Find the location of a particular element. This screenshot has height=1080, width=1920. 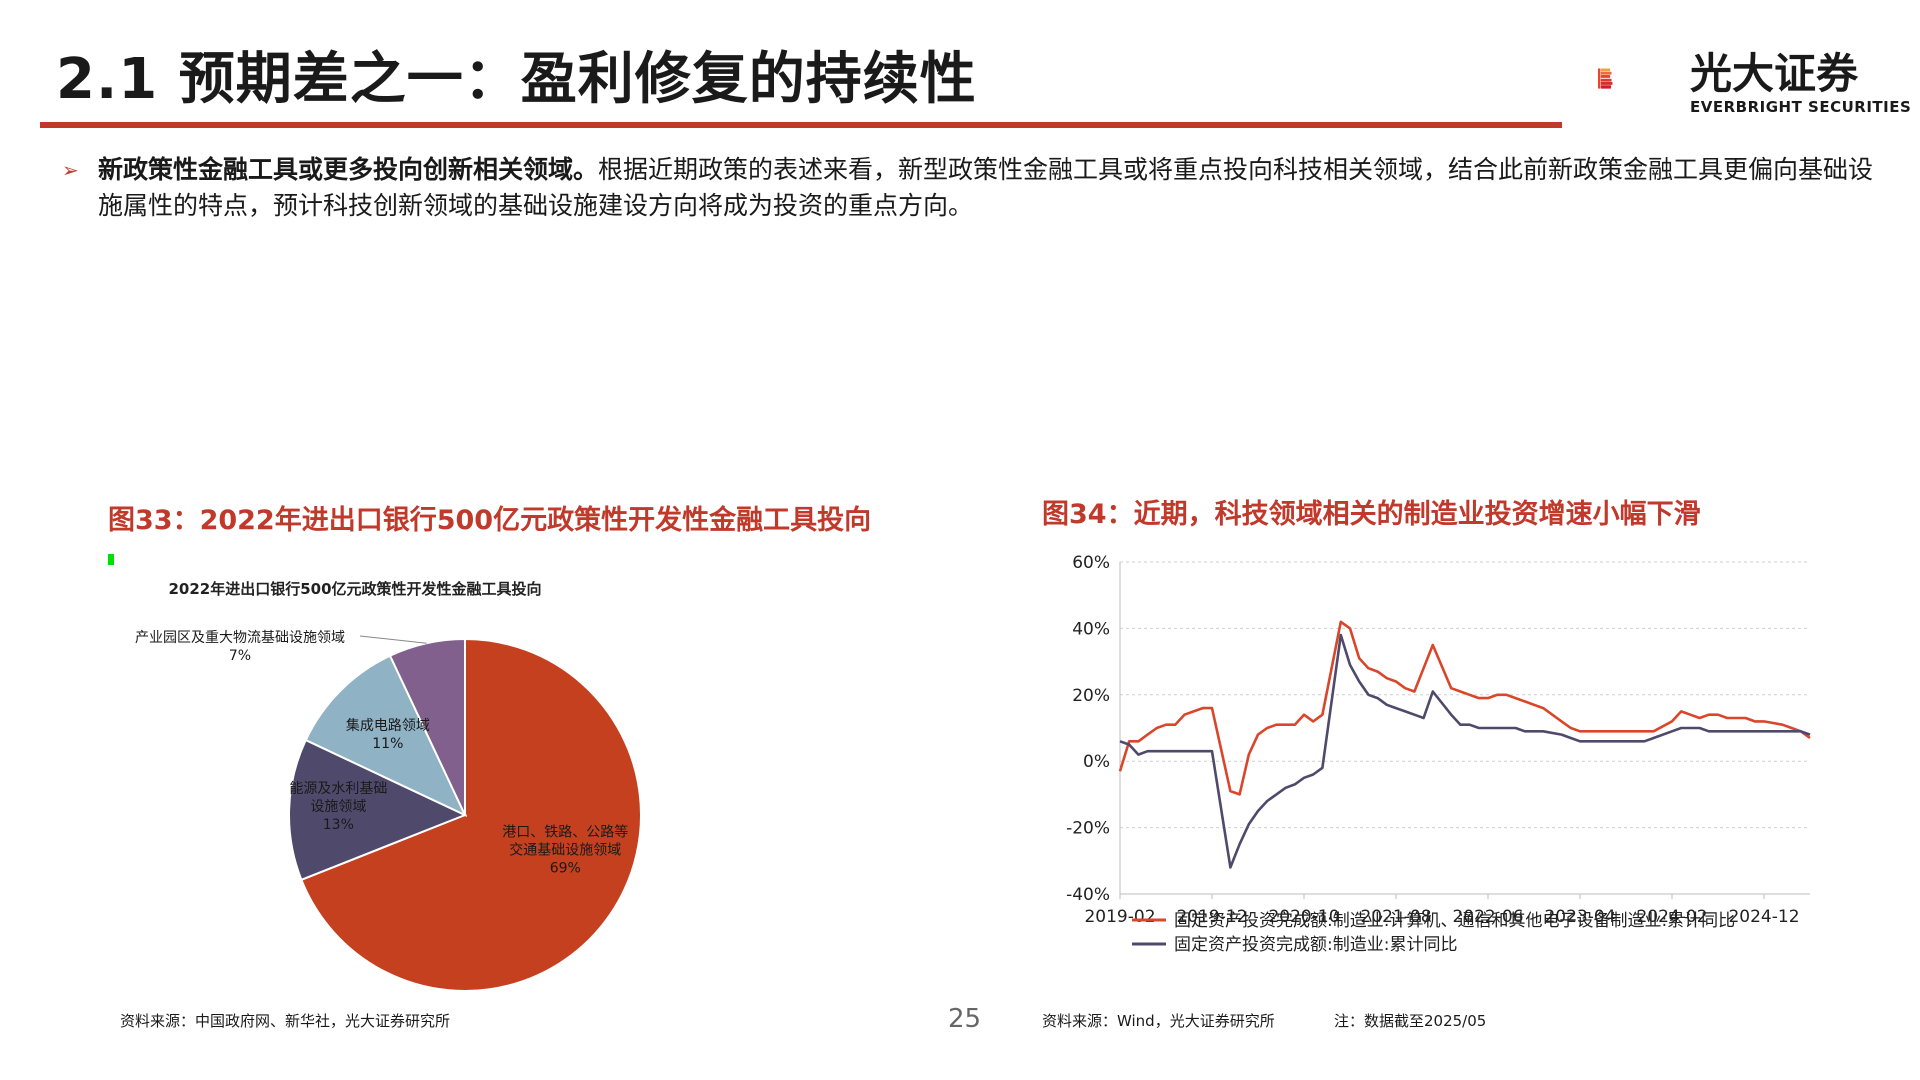

legend-label-2: 固定资产投资完成额:制造业:累计同比 is located at coordinates (1315, 945).